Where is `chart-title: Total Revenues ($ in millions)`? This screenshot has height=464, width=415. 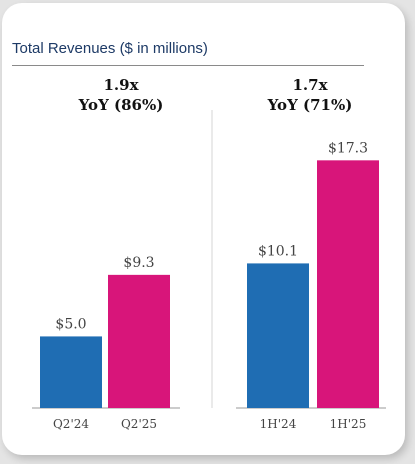 chart-title: Total Revenues ($ in millions) is located at coordinates (110, 48).